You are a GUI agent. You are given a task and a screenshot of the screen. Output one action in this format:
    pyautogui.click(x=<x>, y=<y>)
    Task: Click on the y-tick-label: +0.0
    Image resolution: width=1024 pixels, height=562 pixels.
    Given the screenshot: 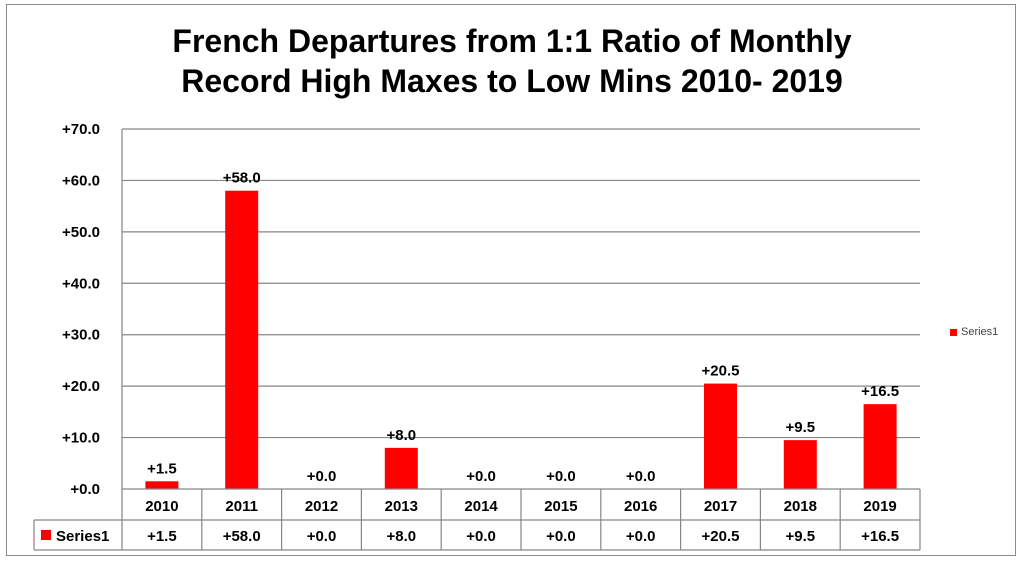 What is the action you would take?
    pyautogui.click(x=85, y=489)
    